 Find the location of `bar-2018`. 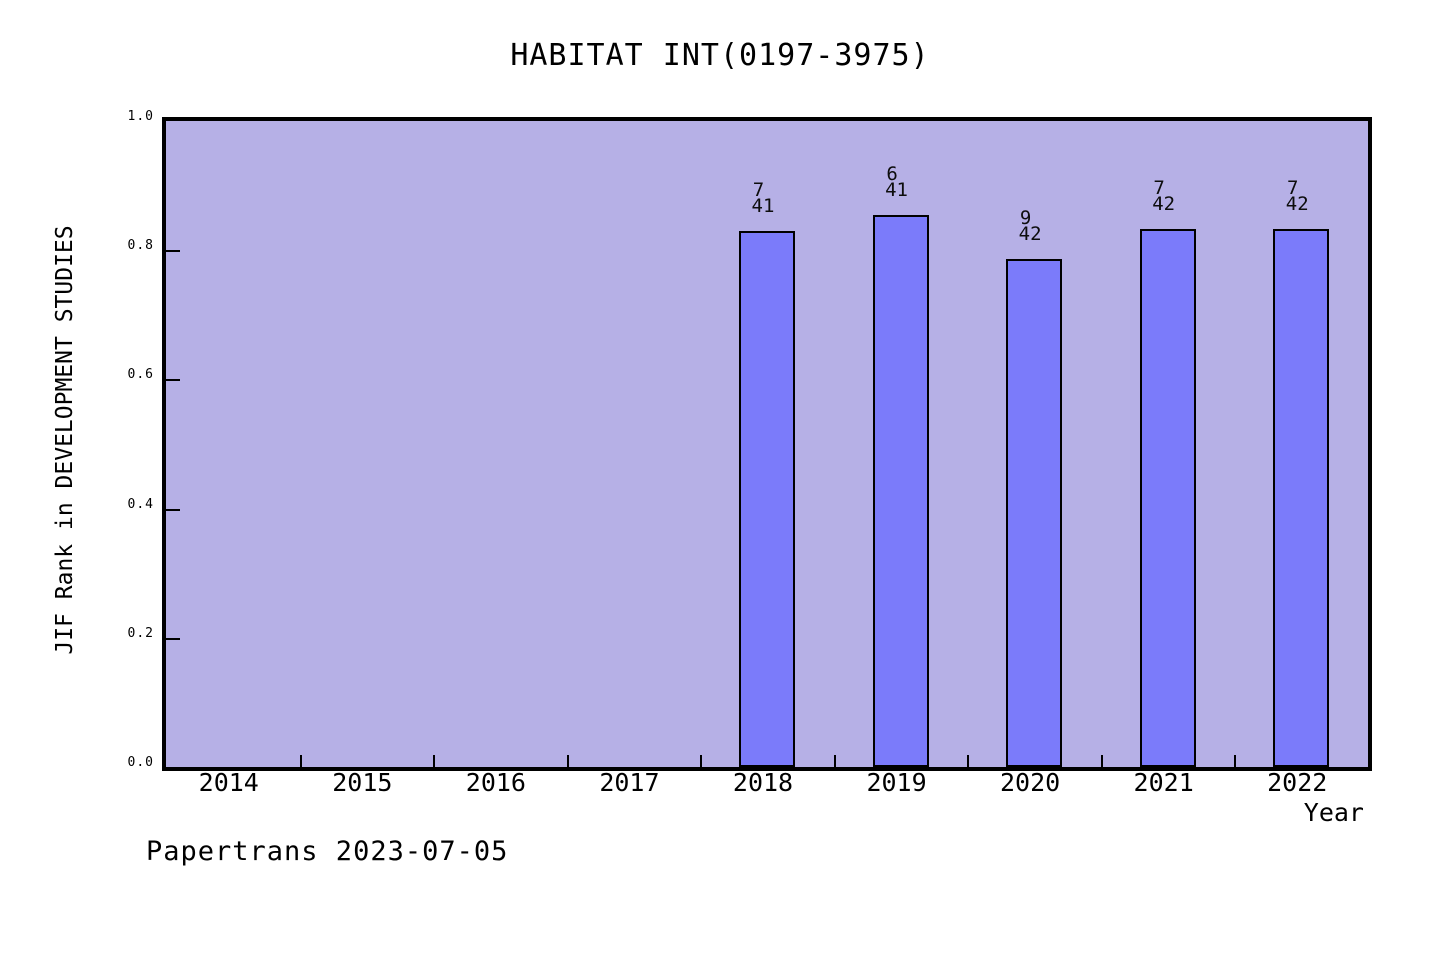

bar-2018 is located at coordinates (767, 499).